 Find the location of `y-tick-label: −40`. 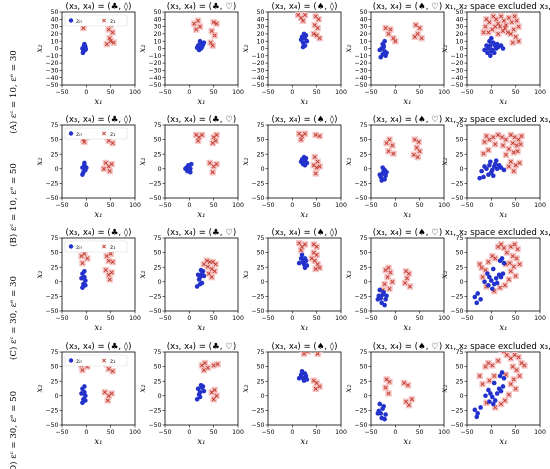

y-tick-label: −40 is located at coordinates (360, 78).